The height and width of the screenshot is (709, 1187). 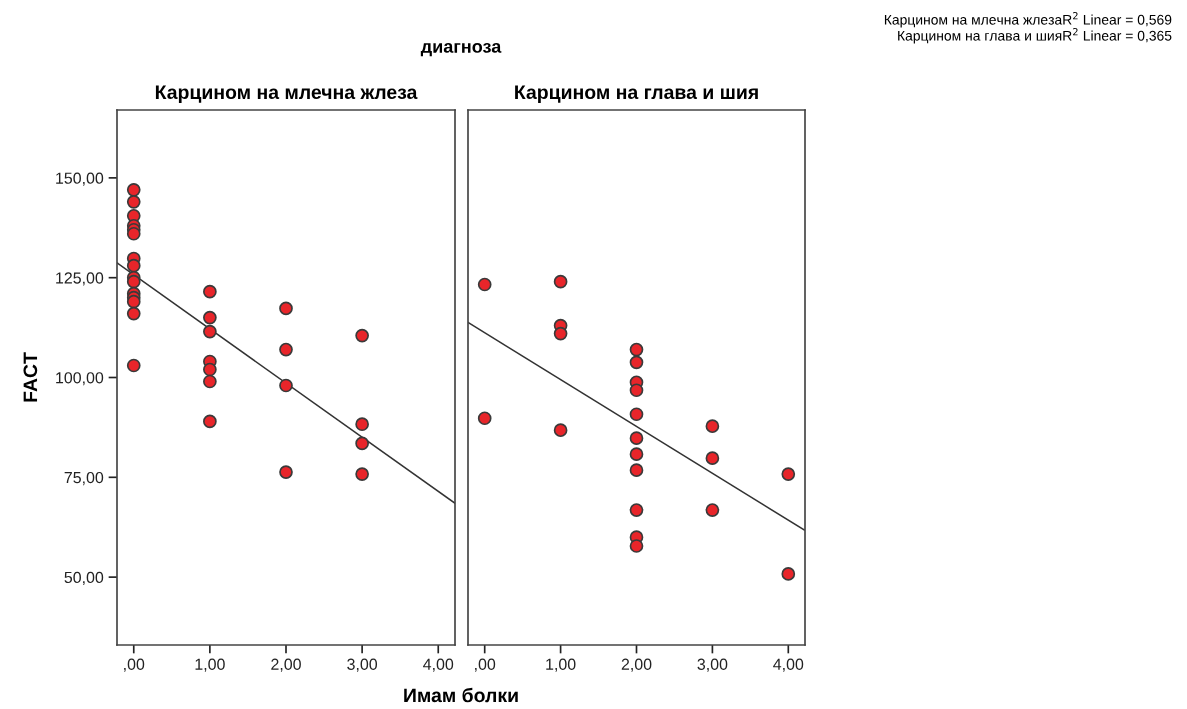 What do you see at coordinates (636, 94) in the screenshot?
I see `chart-title: Карцином на глава и шия` at bounding box center [636, 94].